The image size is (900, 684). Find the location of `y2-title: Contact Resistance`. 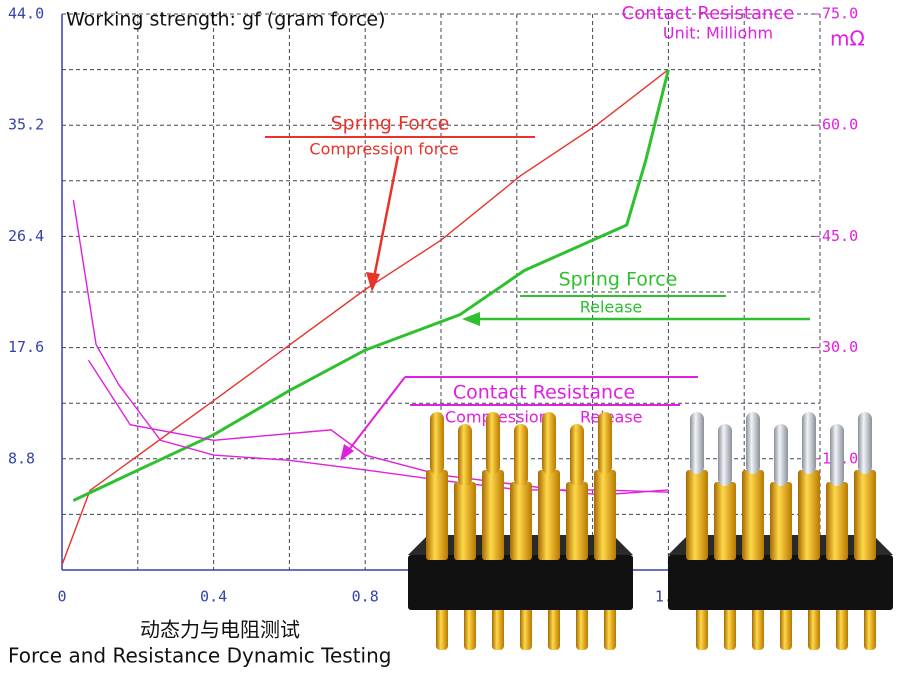

y2-title: Contact Resistance is located at coordinates (708, 13).